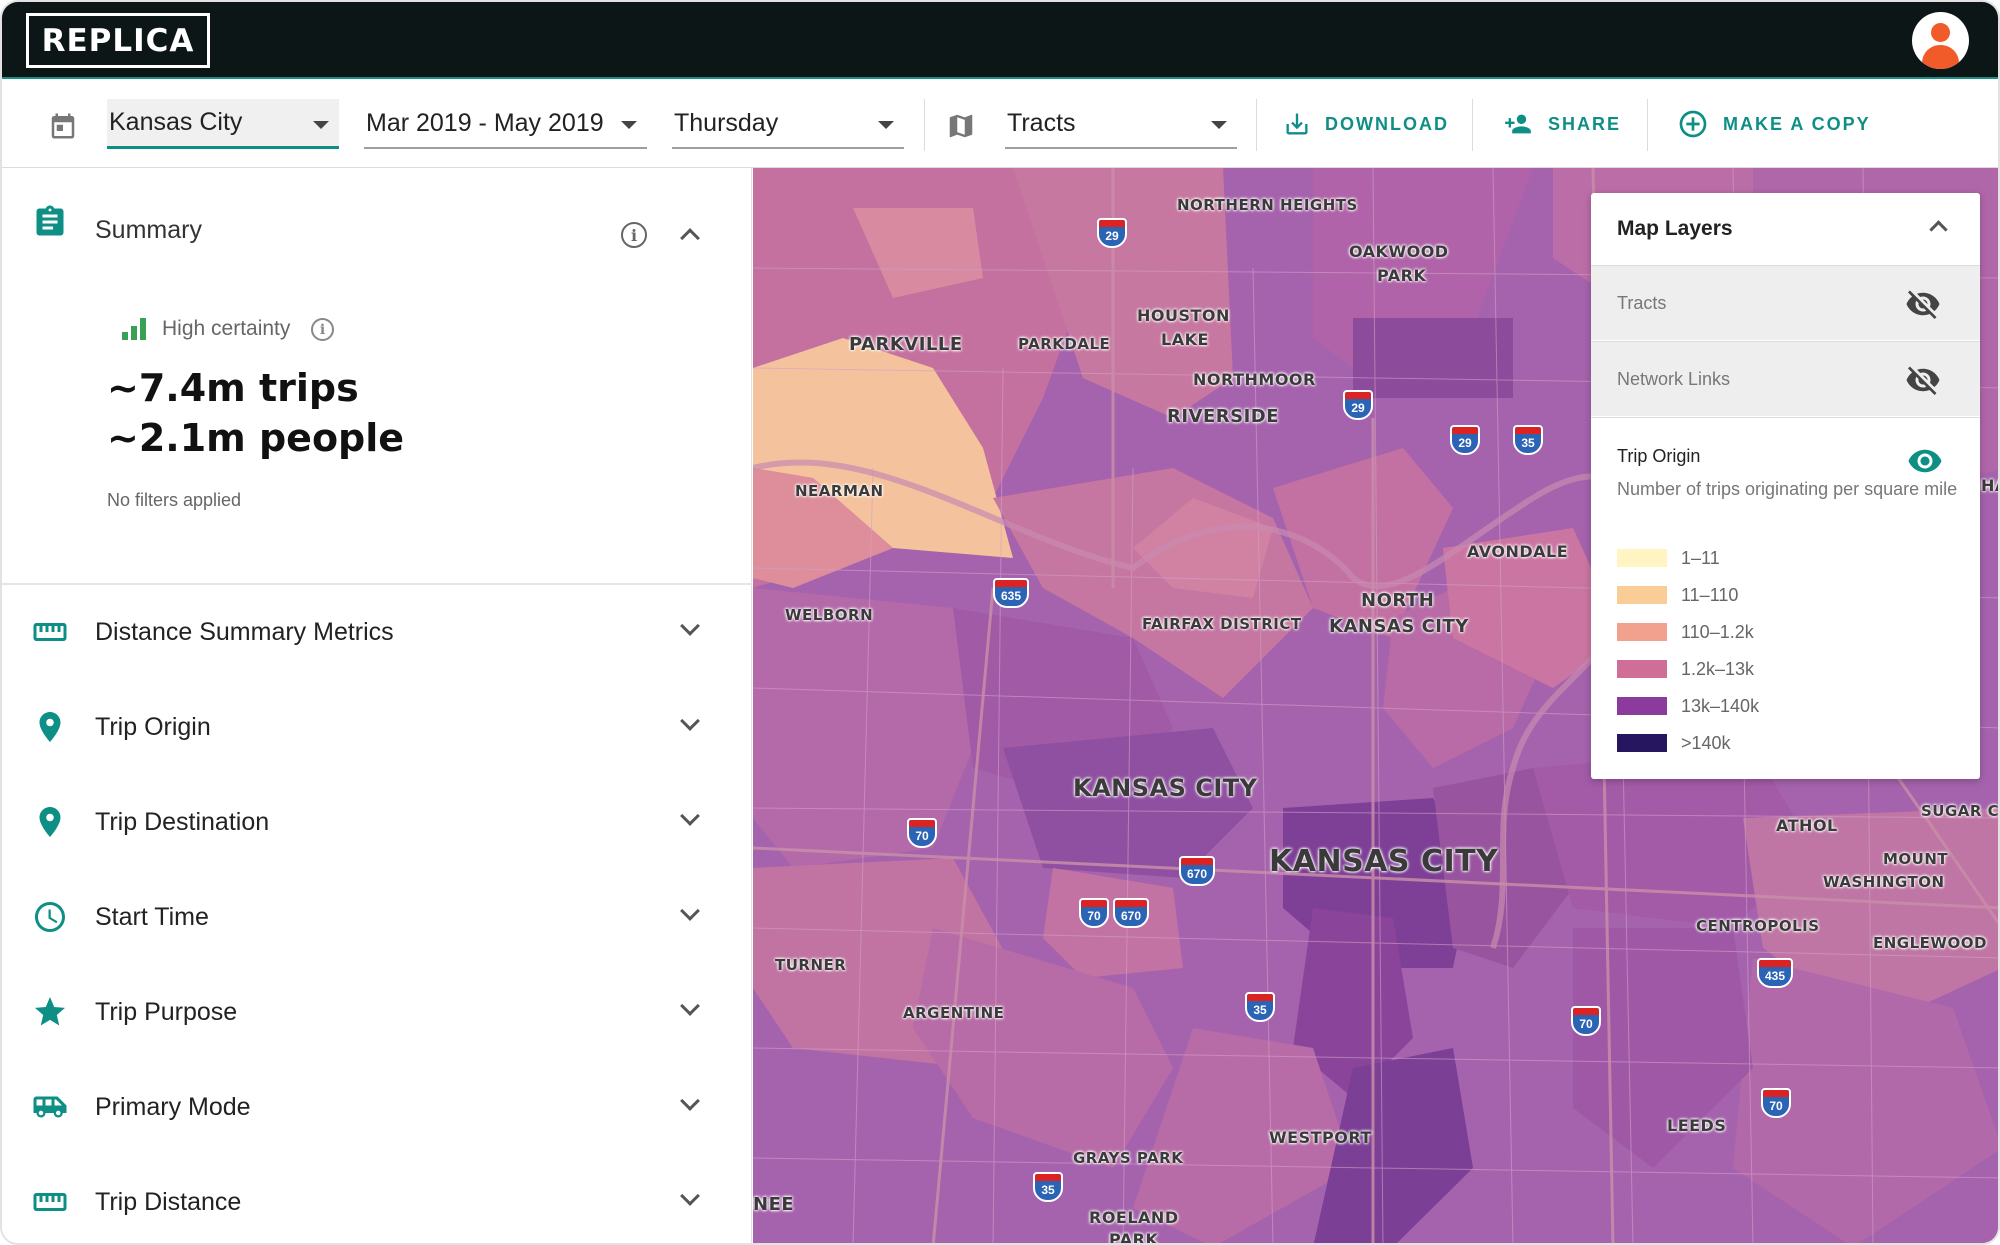 Image resolution: width=2000 pixels, height=1245 pixels. Describe the element at coordinates (182, 822) in the screenshot. I see `section-label: Trip Destination` at that location.